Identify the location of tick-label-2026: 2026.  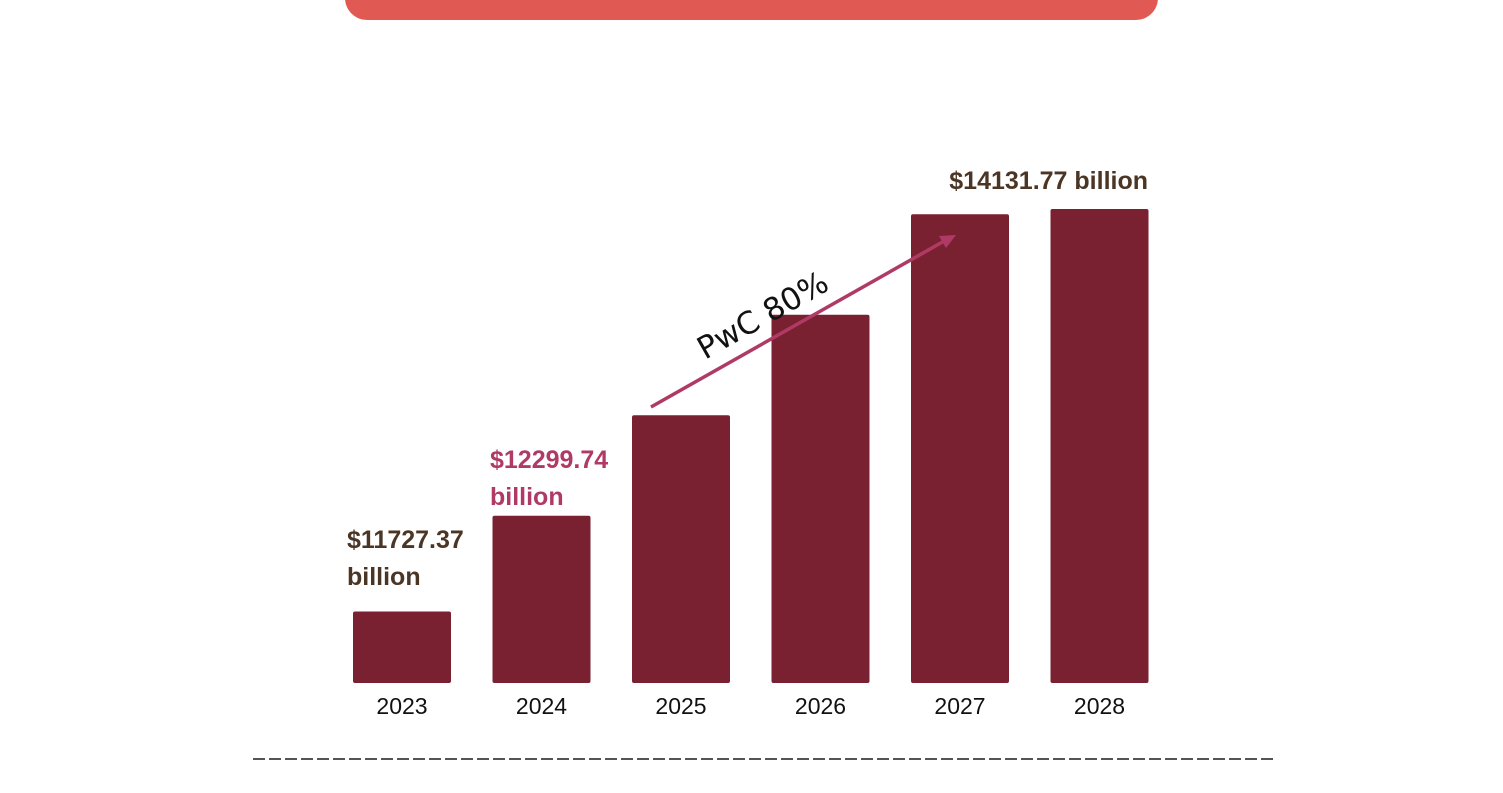
(820, 706).